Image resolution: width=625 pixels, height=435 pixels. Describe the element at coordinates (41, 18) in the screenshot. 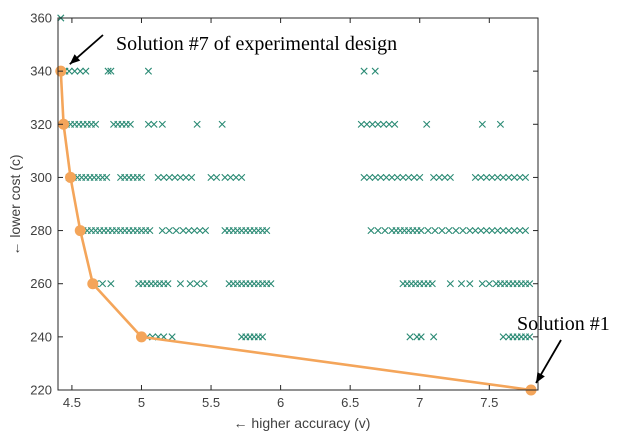

I see `y-tick-label: 360` at that location.